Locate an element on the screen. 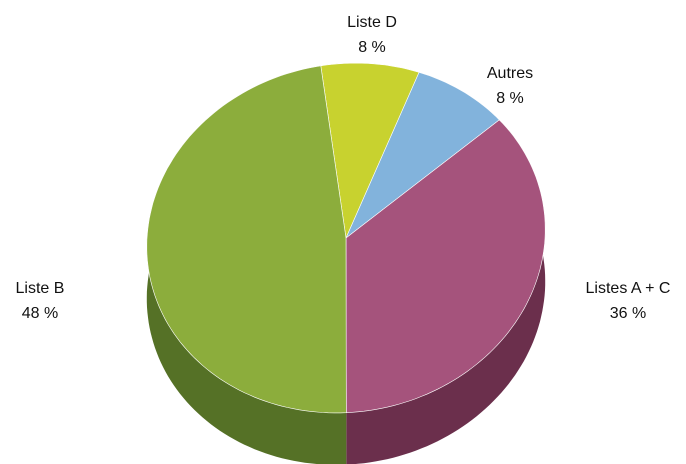  slice-label-liste-b: Liste B is located at coordinates (40, 288).